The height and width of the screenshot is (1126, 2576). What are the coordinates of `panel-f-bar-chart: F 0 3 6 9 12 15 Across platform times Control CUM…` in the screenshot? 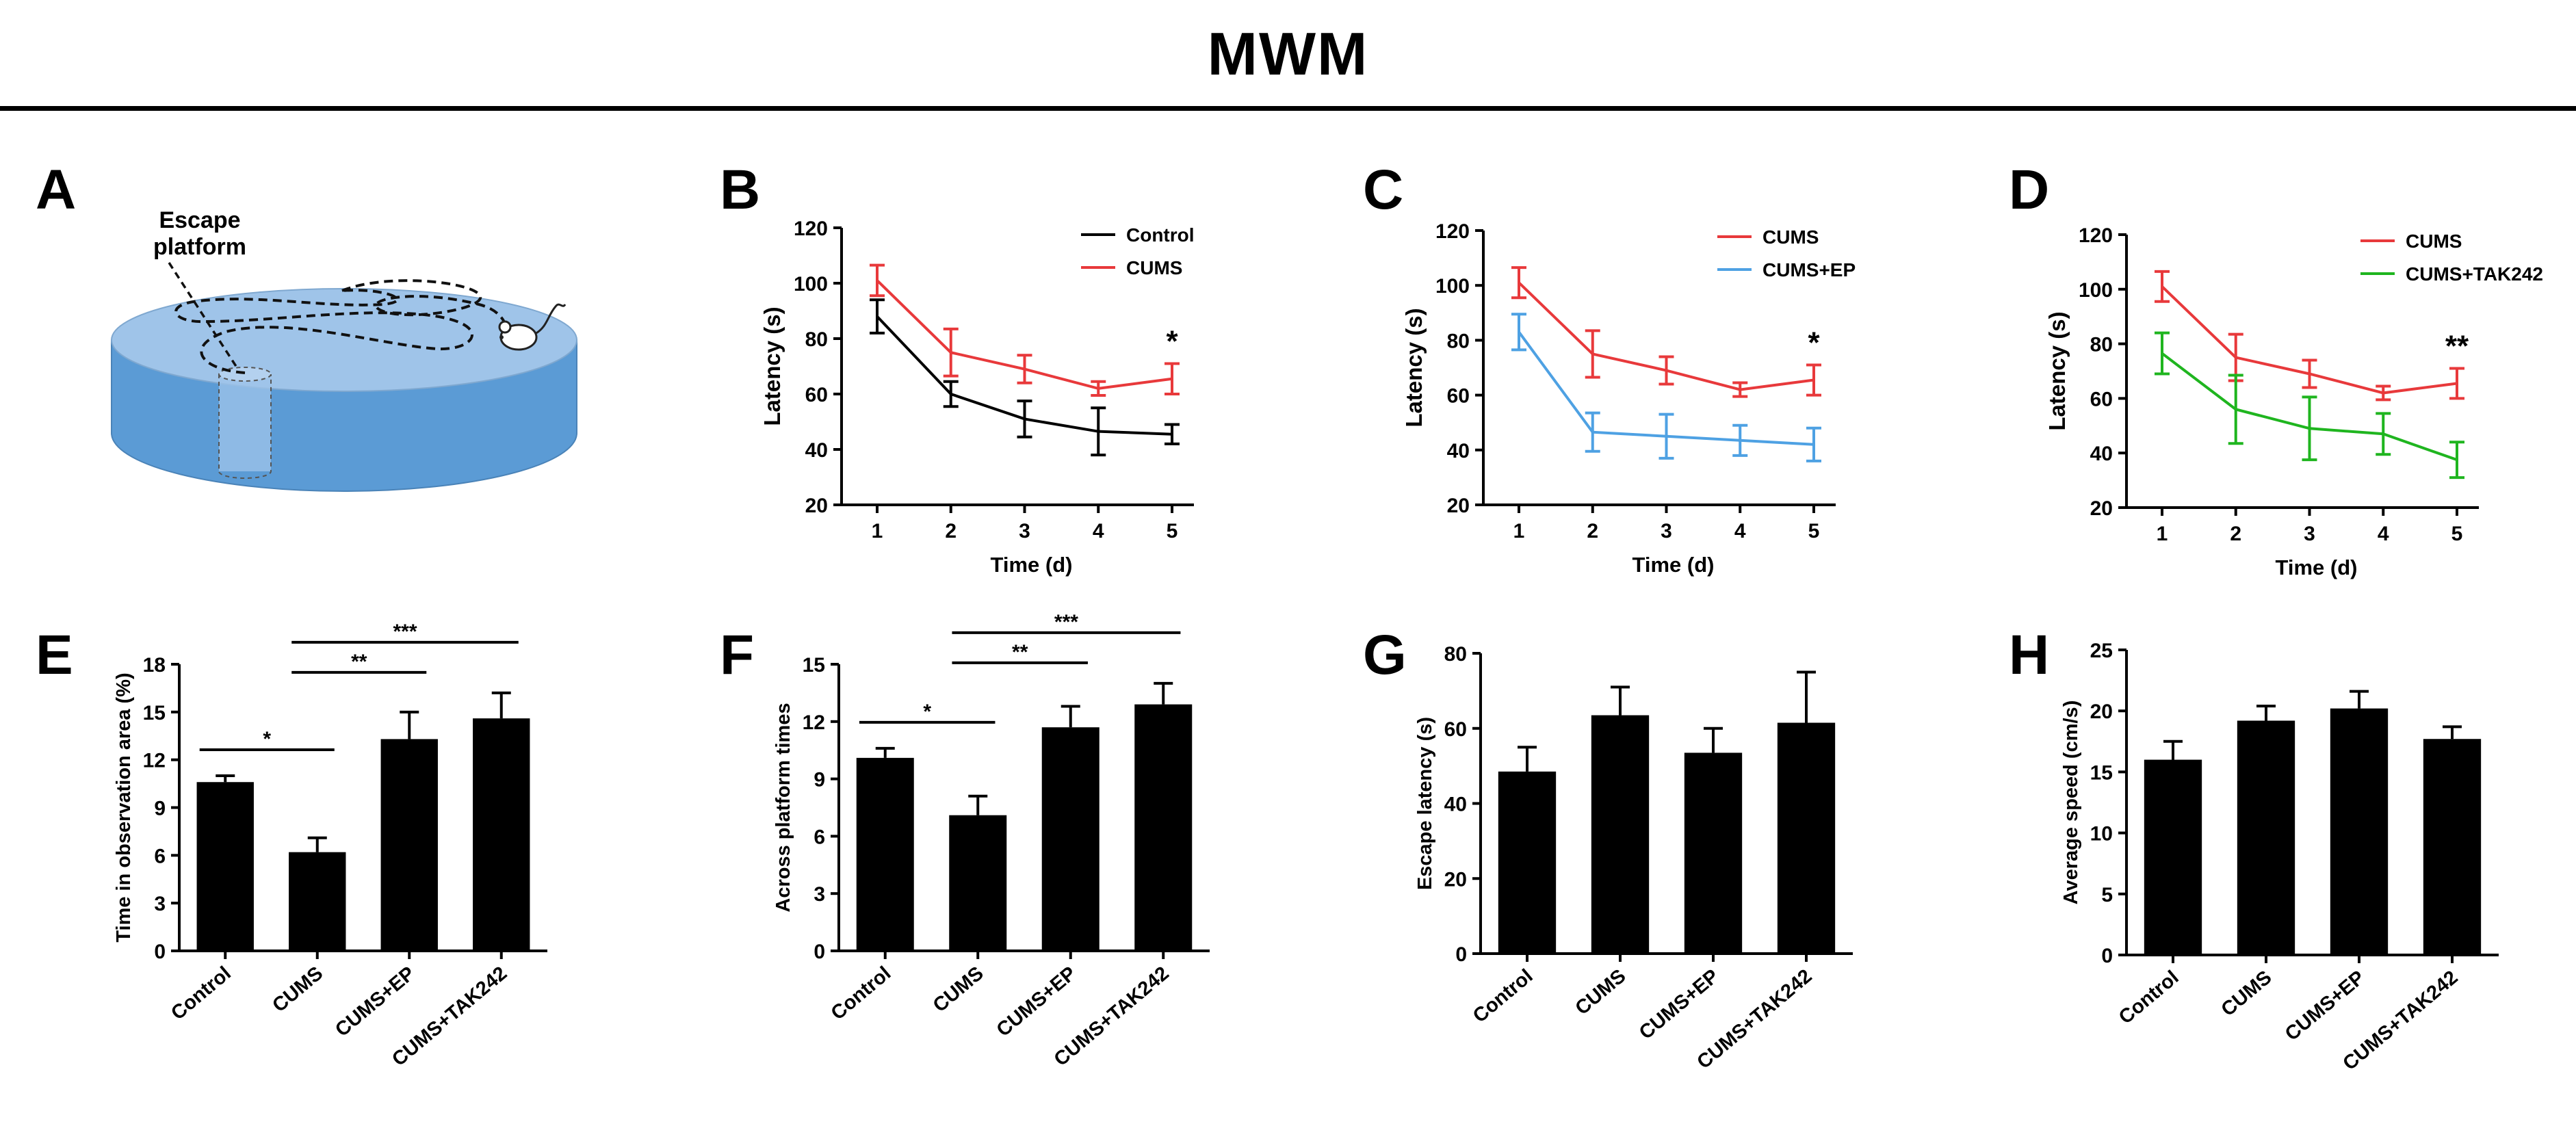 It's located at (965, 841).